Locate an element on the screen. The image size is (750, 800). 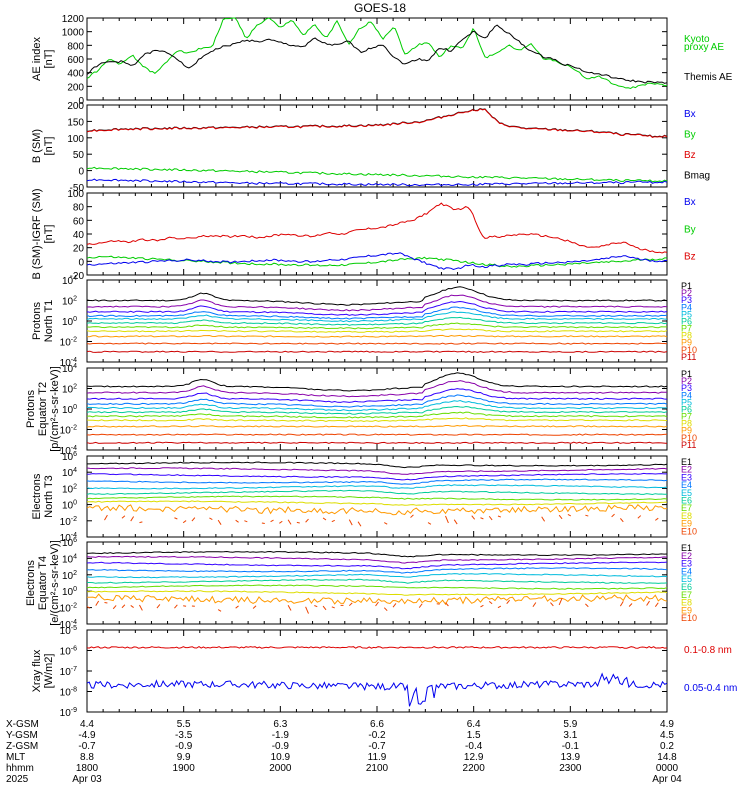
legend-e8: E8 is located at coordinates (686, 603).